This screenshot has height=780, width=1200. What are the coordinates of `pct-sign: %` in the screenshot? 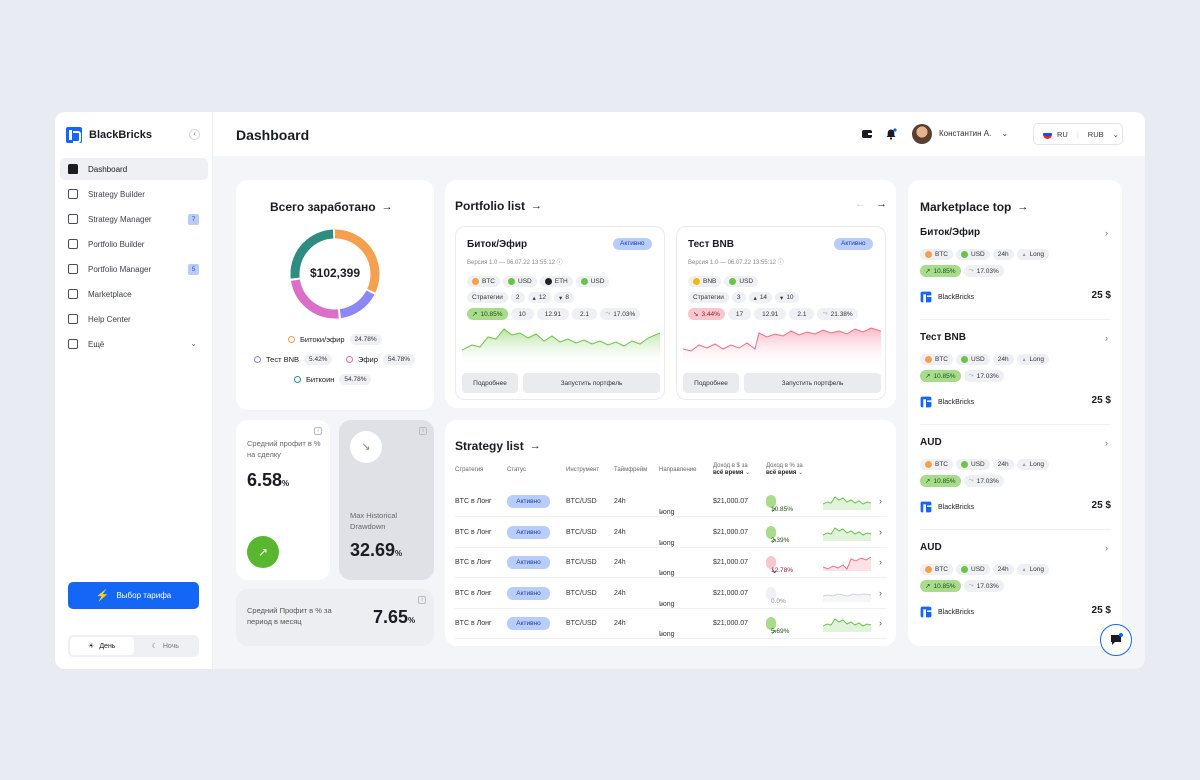 It's located at (412, 620).